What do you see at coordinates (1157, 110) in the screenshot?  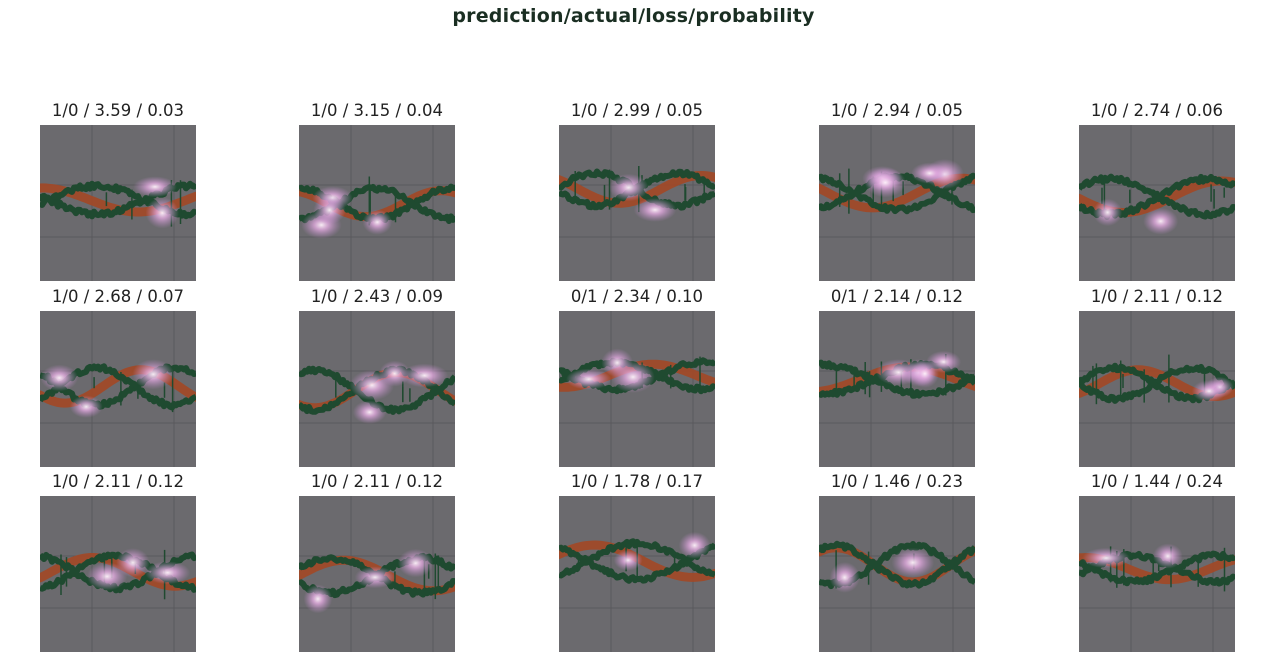 I see `cell-label: 1/0 / 2.74 / 0.06` at bounding box center [1157, 110].